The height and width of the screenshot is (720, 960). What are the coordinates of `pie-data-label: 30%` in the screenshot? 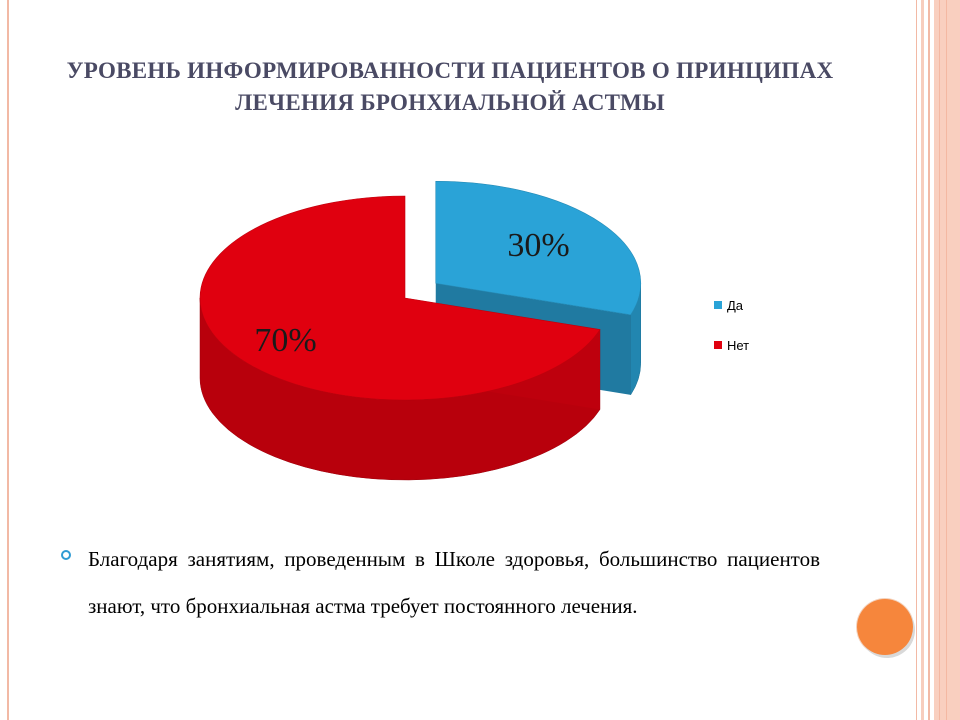 It's located at (538, 245).